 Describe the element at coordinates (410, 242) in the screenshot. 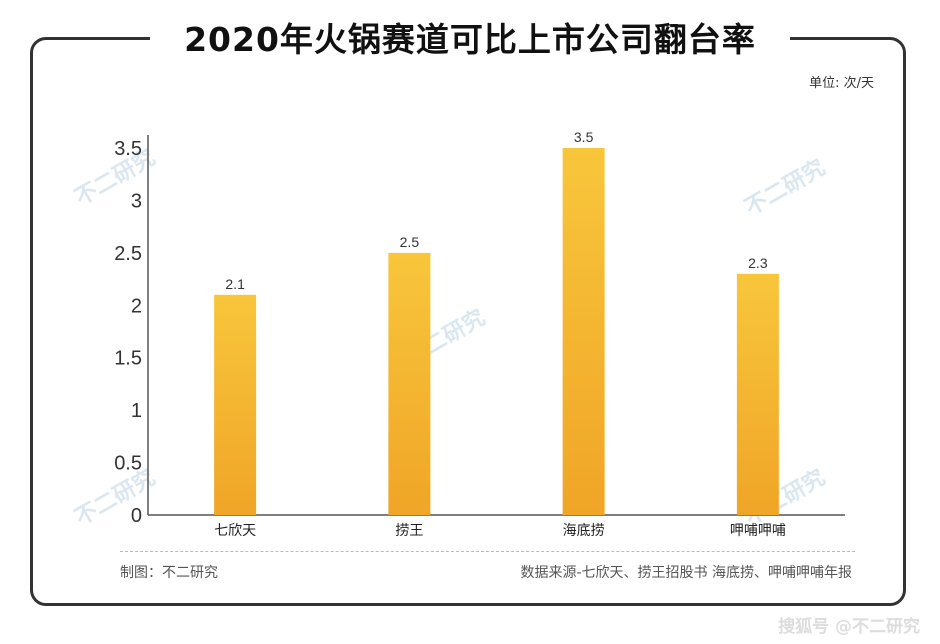

I see `bar-value-label: 2.5` at that location.